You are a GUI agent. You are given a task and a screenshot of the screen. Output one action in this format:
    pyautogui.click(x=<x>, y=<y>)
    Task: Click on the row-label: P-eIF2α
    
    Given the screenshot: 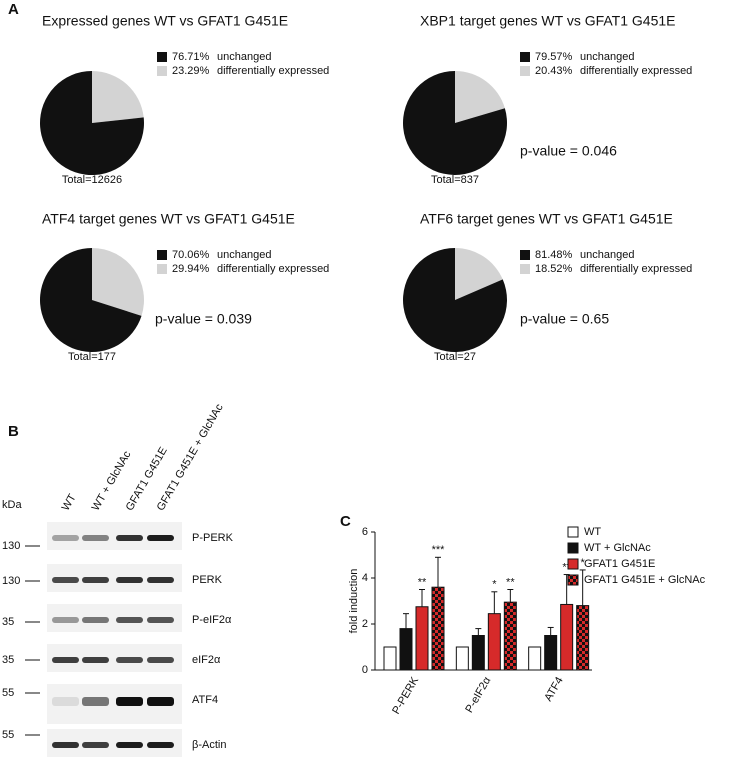 What is the action you would take?
    pyautogui.click(x=212, y=620)
    